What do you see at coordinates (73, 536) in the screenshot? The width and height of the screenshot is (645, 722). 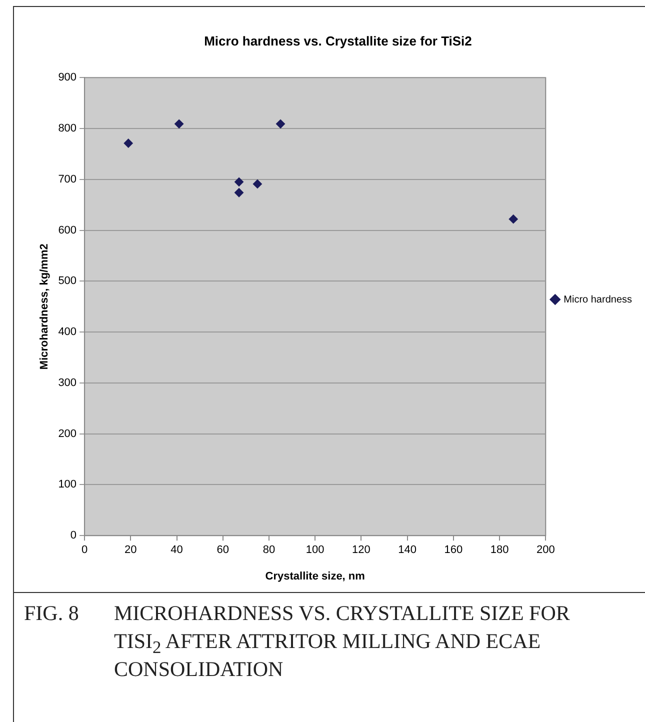 I see `y-tick-label: 0` at bounding box center [73, 536].